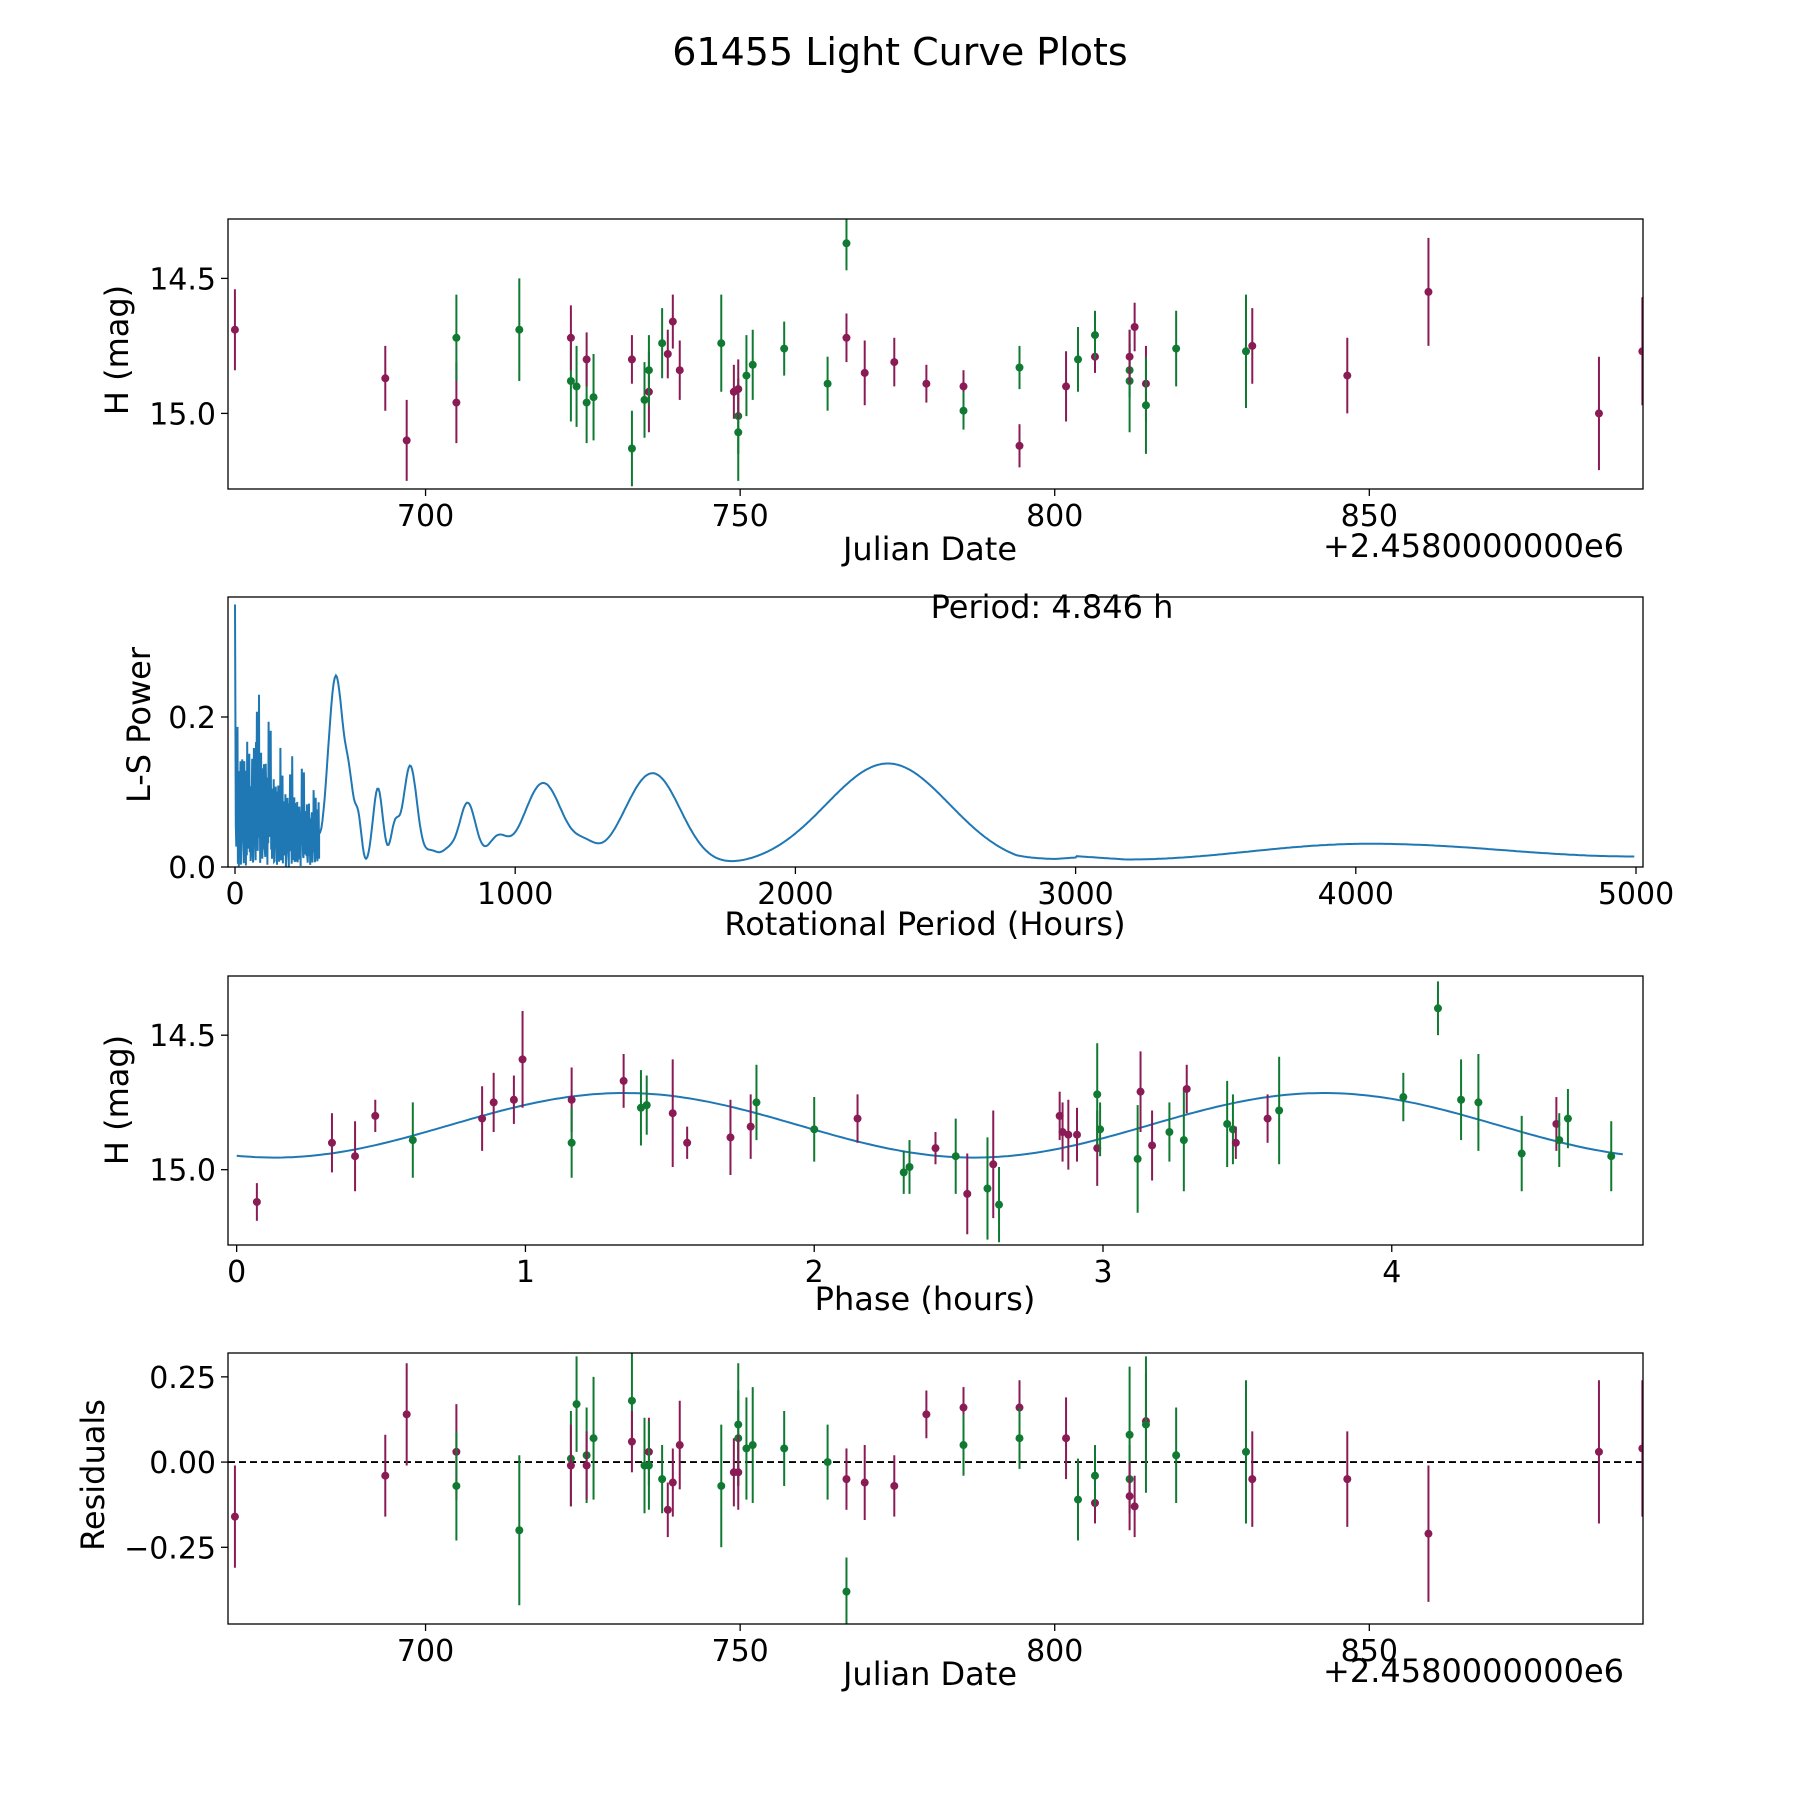  I want to click on light-curve-frame, so click(935, 354).